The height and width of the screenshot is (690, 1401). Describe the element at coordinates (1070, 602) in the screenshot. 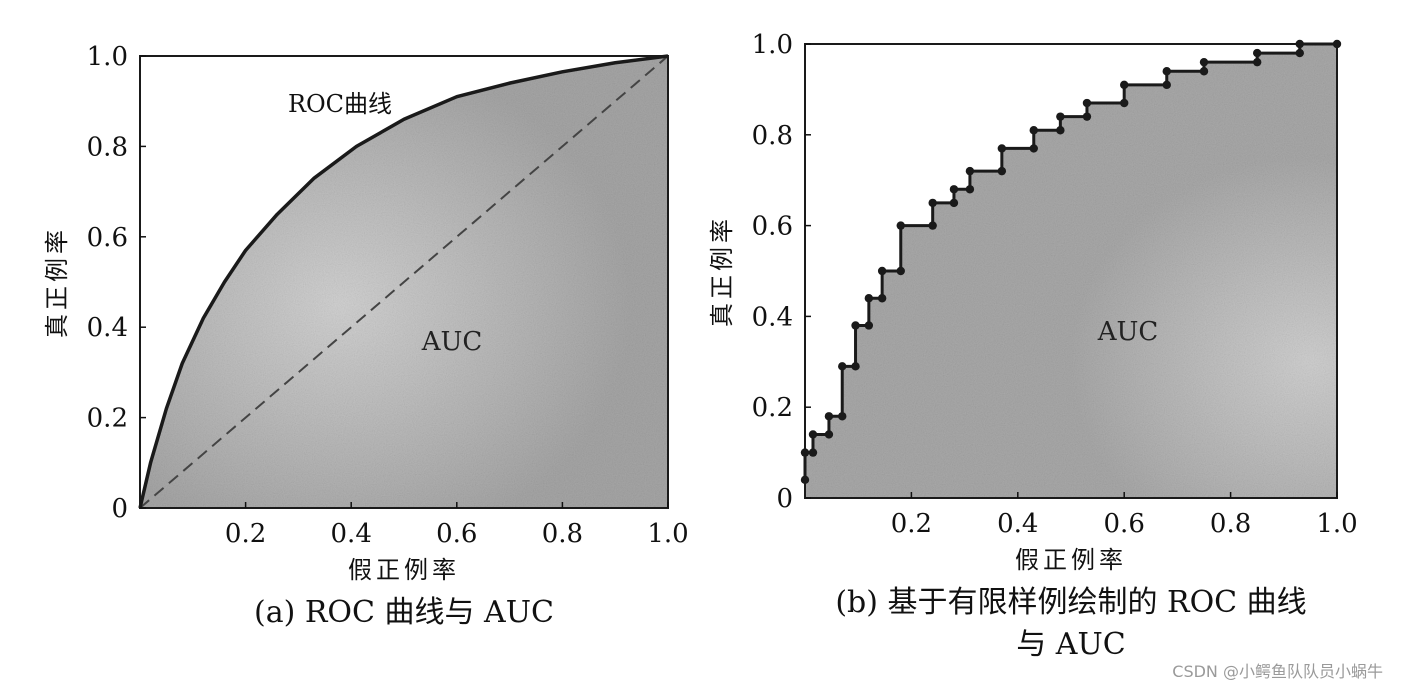

I see `figure-caption-line: (b) 基于有限样例绘制的 ROC 曲线` at that location.